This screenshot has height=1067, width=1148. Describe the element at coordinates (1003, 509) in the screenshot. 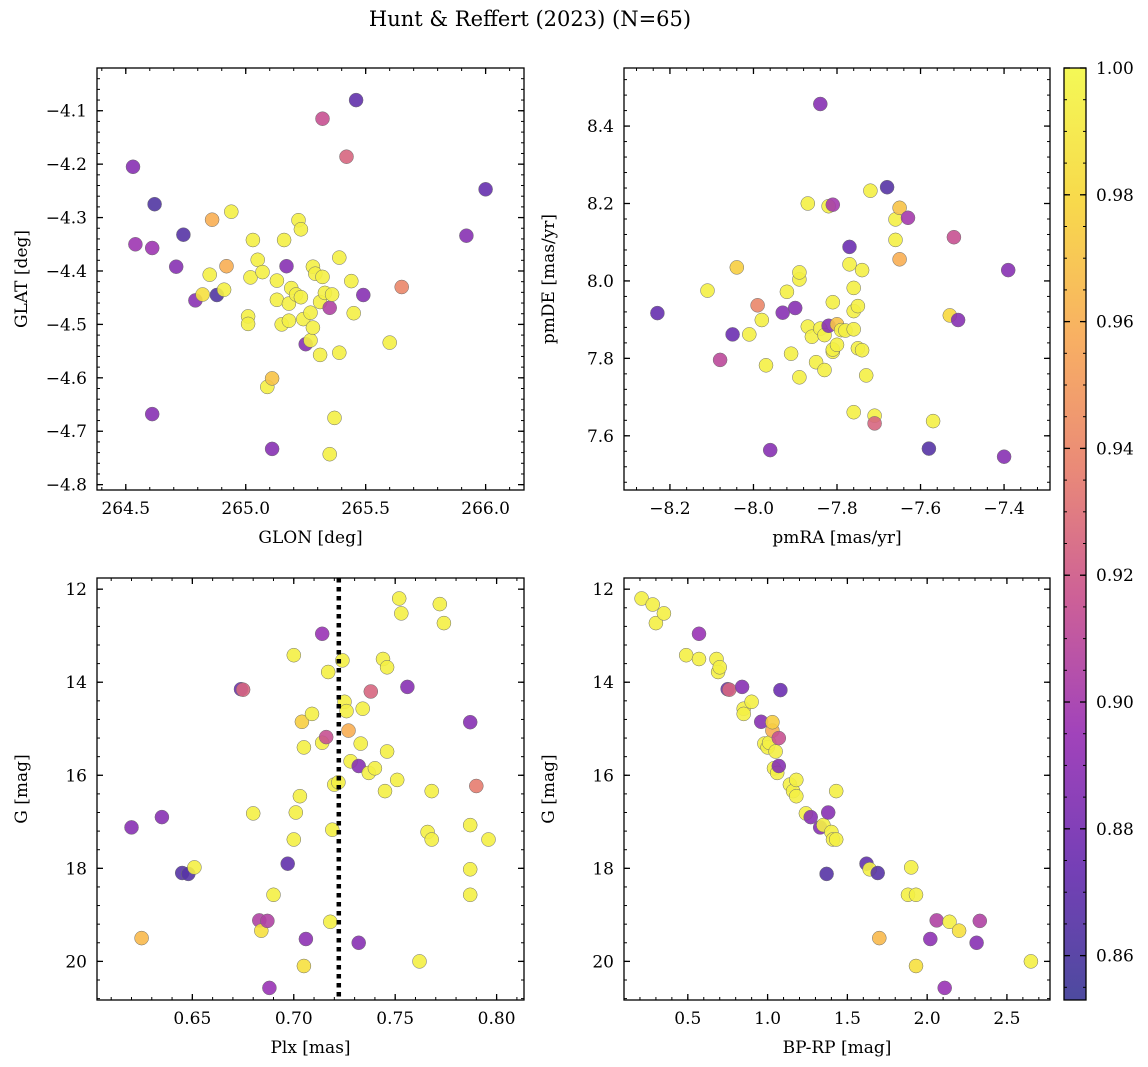

I see `x-tick-label: −7.4` at that location.